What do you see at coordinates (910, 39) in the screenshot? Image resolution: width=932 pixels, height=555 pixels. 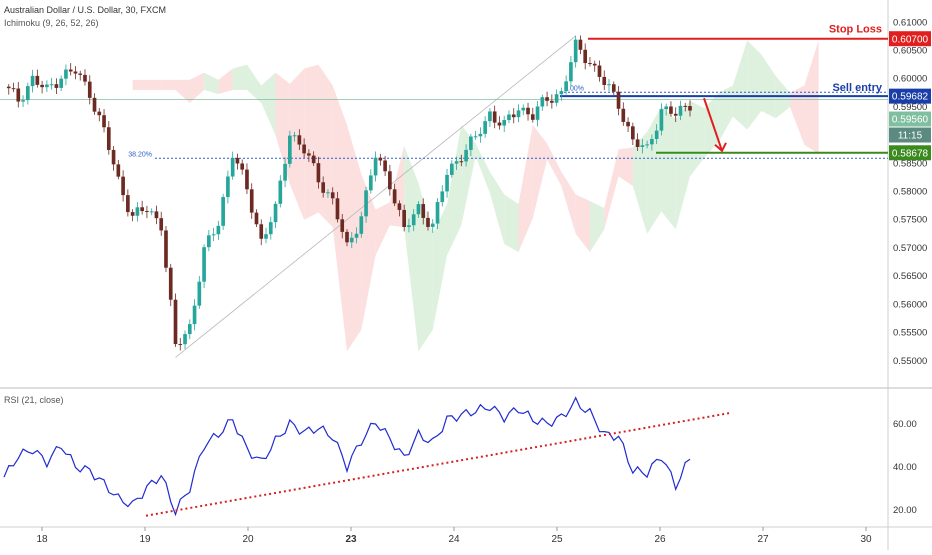 I see `stop-loss-price-tag-bg` at bounding box center [910, 39].